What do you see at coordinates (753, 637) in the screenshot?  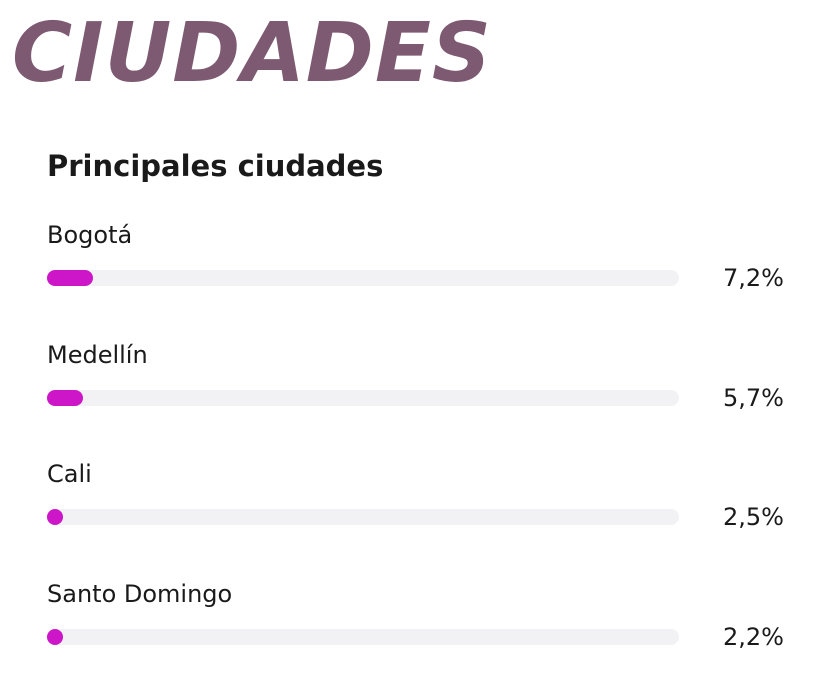 I see `percentage-label: 2,2%` at bounding box center [753, 637].